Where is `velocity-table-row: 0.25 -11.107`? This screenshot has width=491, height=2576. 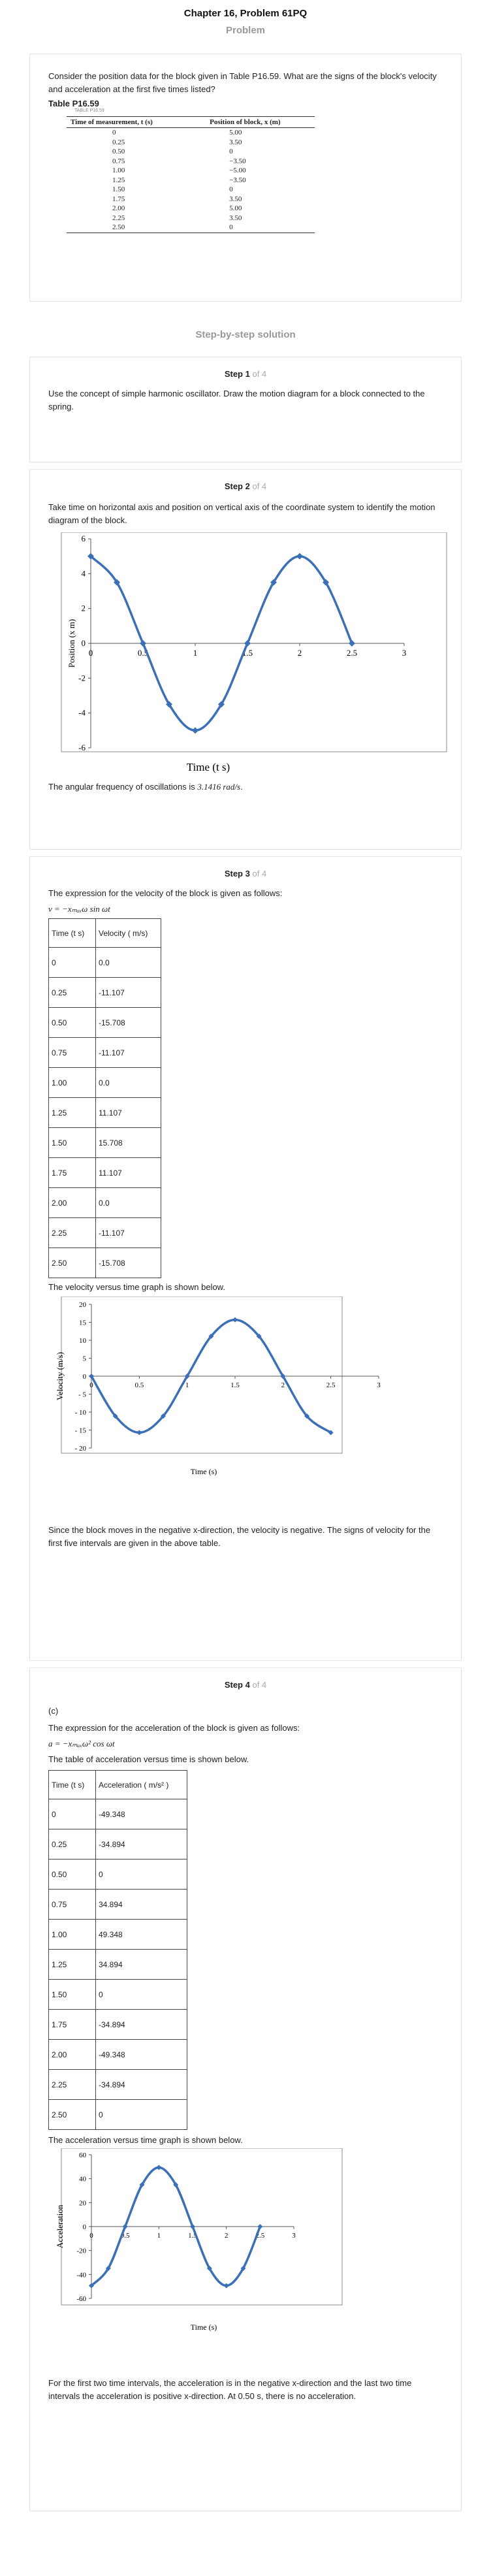
velocity-table-row: 0.25 -11.107 is located at coordinates (104, 992).